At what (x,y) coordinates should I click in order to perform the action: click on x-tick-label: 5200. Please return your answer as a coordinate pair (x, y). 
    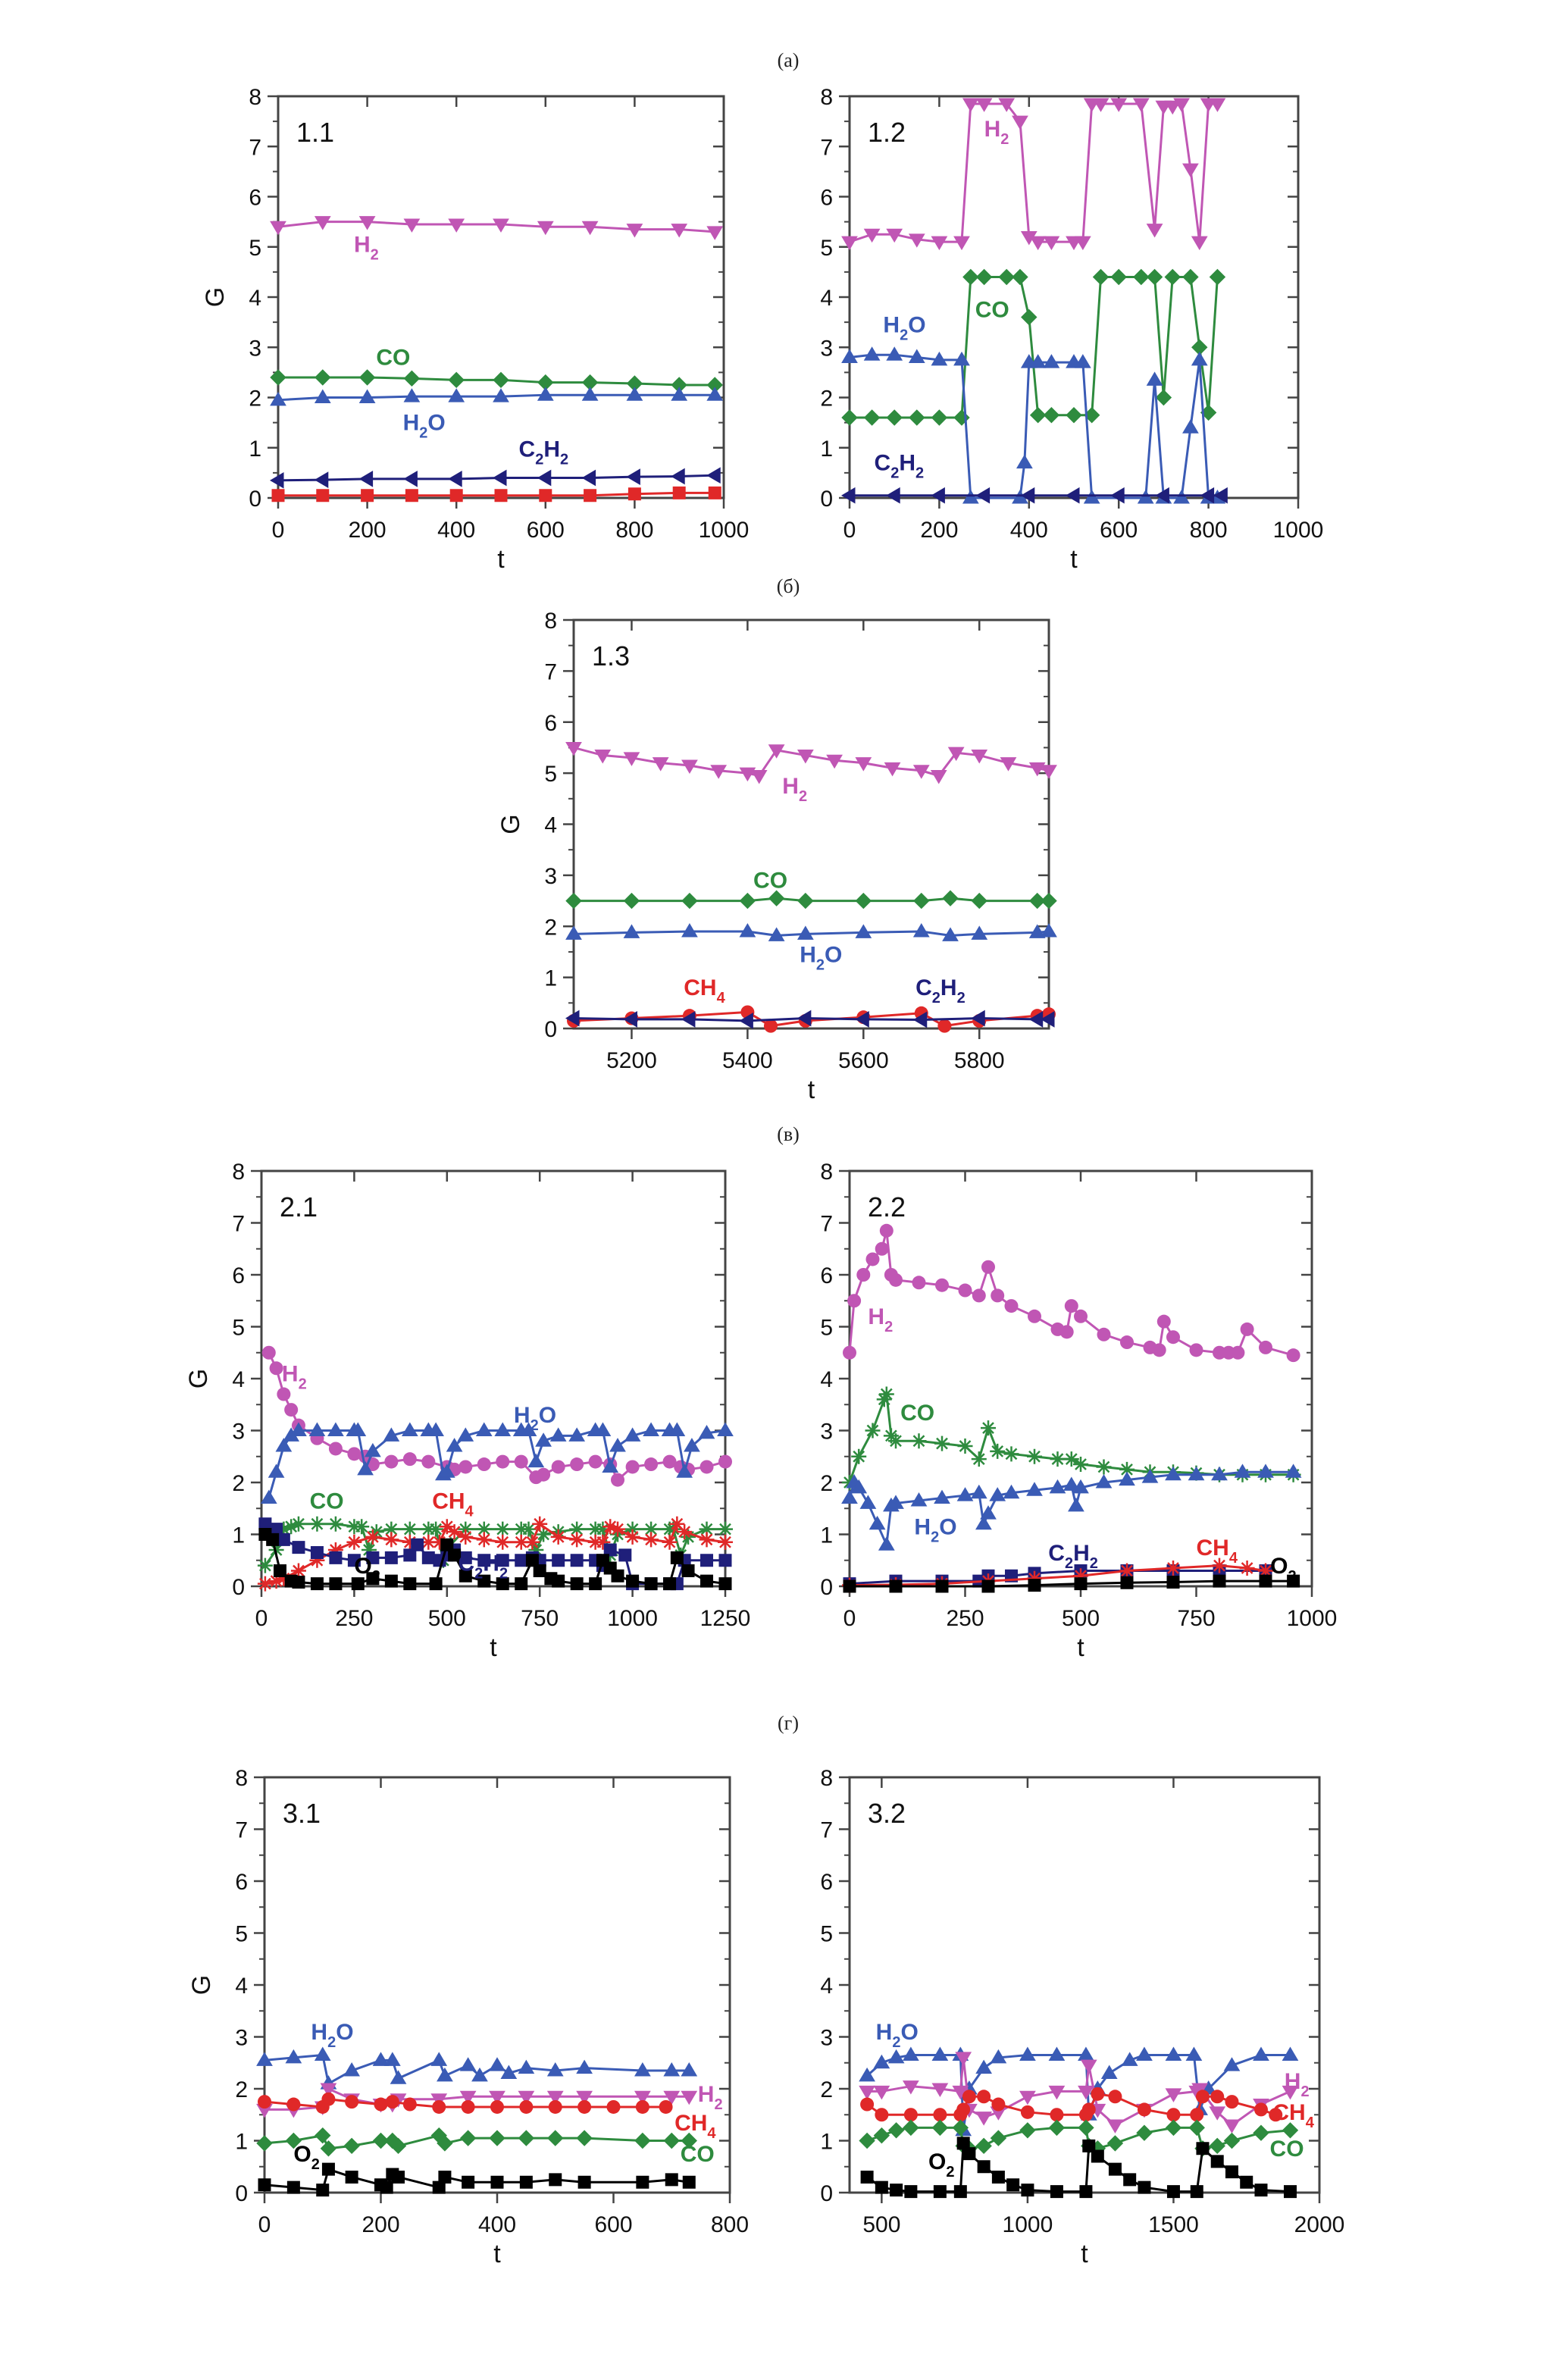
    Looking at the image, I should click on (631, 1060).